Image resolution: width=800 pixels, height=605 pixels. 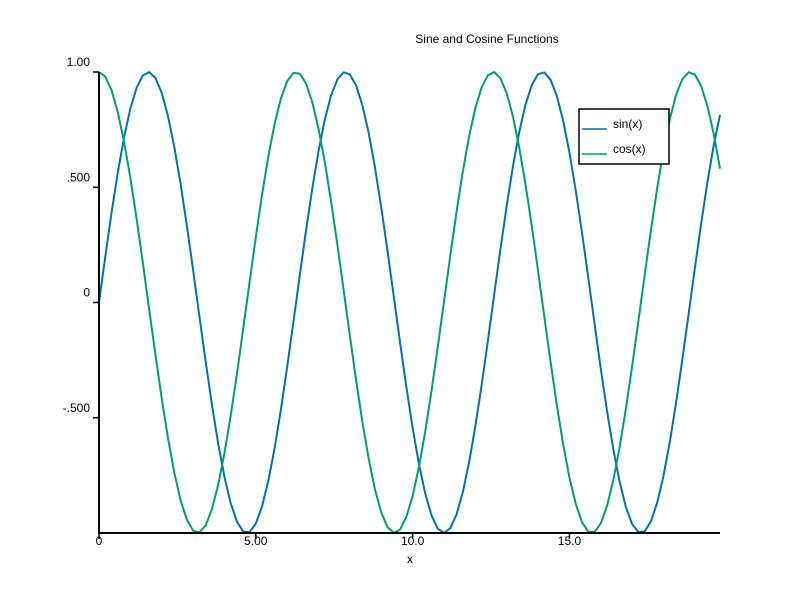 What do you see at coordinates (410, 559) in the screenshot?
I see `x-axis-label: x` at bounding box center [410, 559].